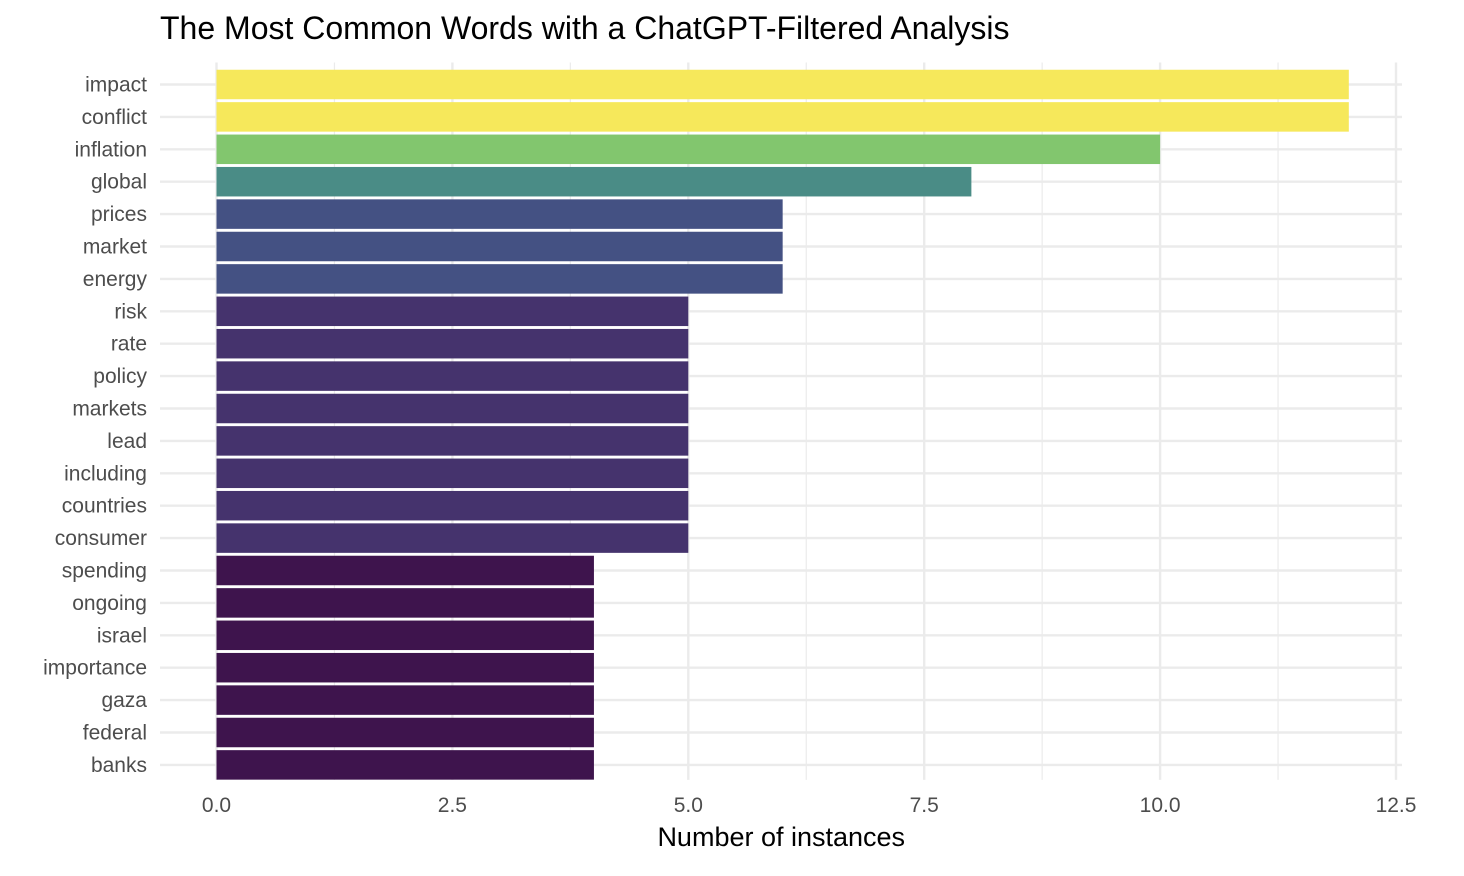  I want to click on x-tick-label: 0.0, so click(216, 805).